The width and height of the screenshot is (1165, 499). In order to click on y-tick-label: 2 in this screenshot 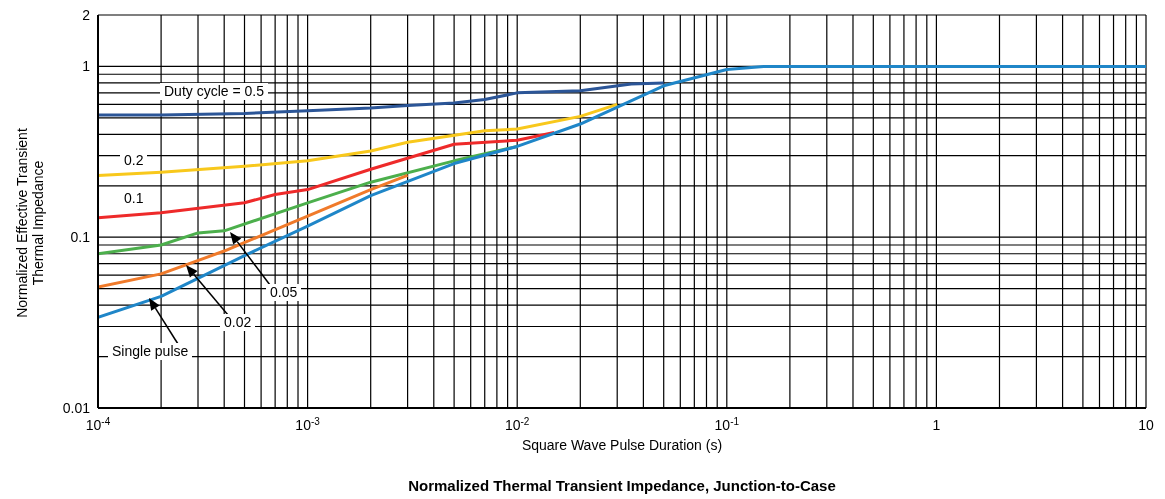, I will do `click(86, 15)`.